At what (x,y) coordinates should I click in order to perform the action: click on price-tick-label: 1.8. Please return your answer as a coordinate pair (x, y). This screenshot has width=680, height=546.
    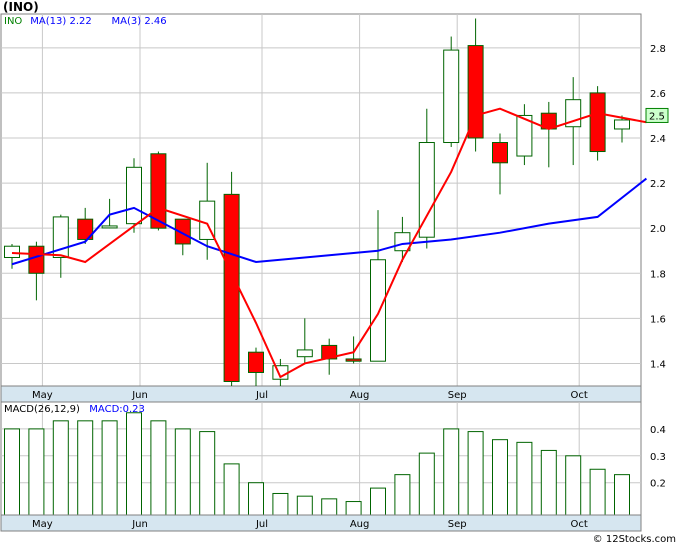
    Looking at the image, I should click on (658, 274).